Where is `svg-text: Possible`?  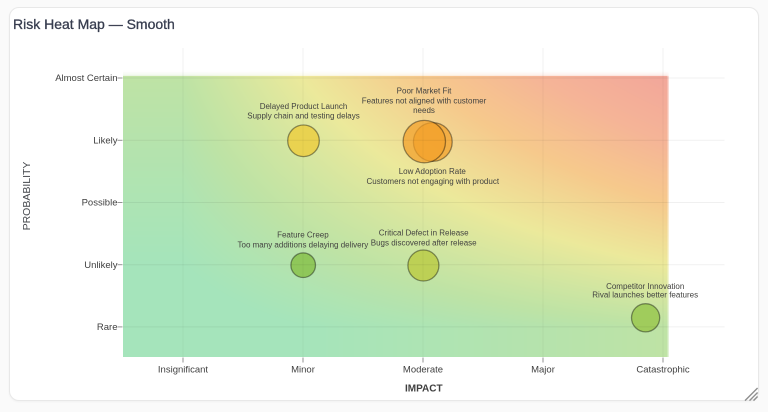
svg-text: Possible is located at coordinates (100, 203).